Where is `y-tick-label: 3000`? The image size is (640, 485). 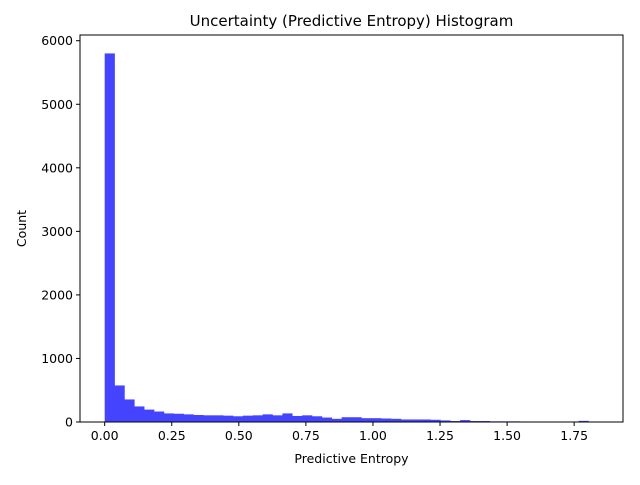 y-tick-label: 3000 is located at coordinates (57, 231).